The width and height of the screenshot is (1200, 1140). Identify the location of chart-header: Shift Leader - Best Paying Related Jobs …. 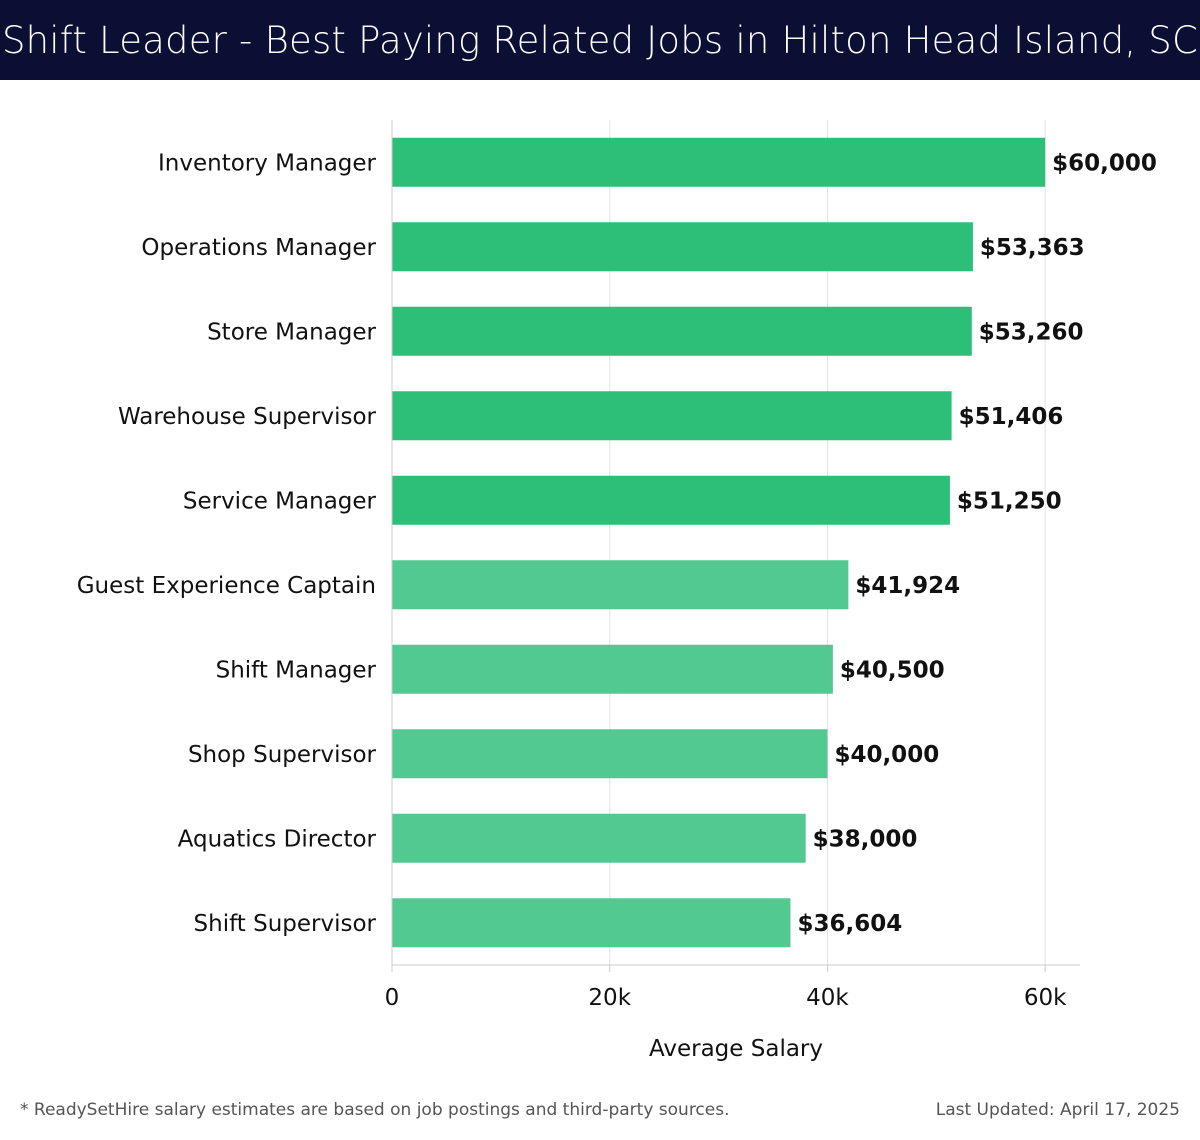
(600, 40).